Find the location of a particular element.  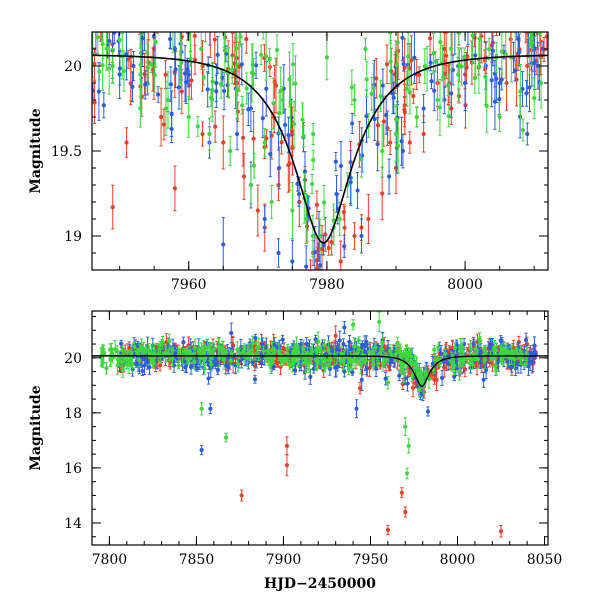

bottom-outlier-0-point is located at coordinates (287, 465).